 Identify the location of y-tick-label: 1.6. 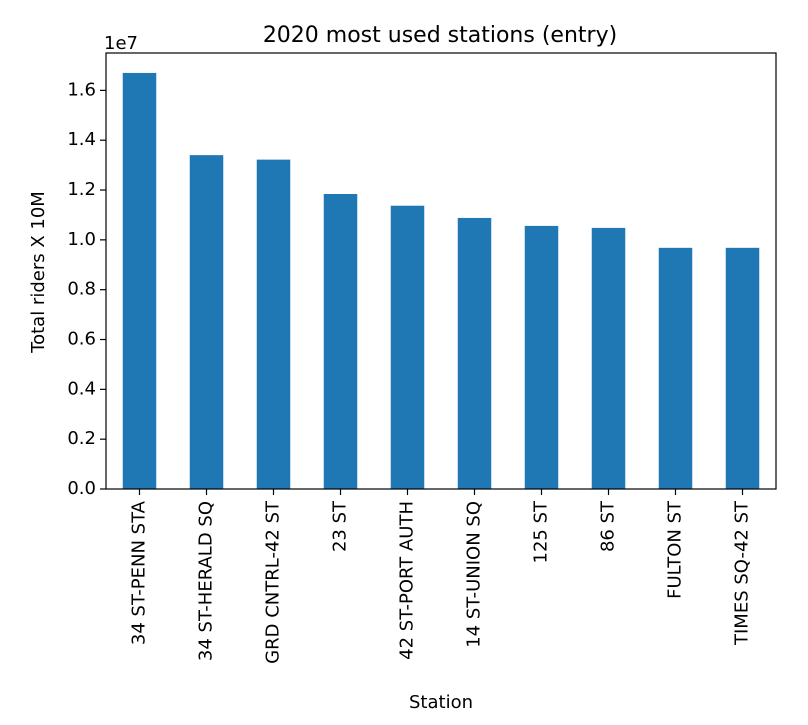
(81, 89).